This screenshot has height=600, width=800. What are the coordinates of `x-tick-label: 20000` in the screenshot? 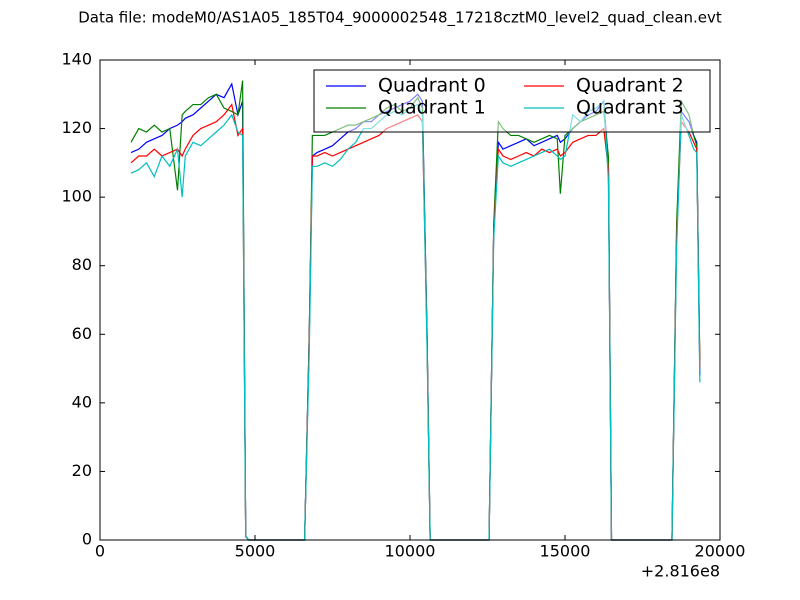 It's located at (720, 551).